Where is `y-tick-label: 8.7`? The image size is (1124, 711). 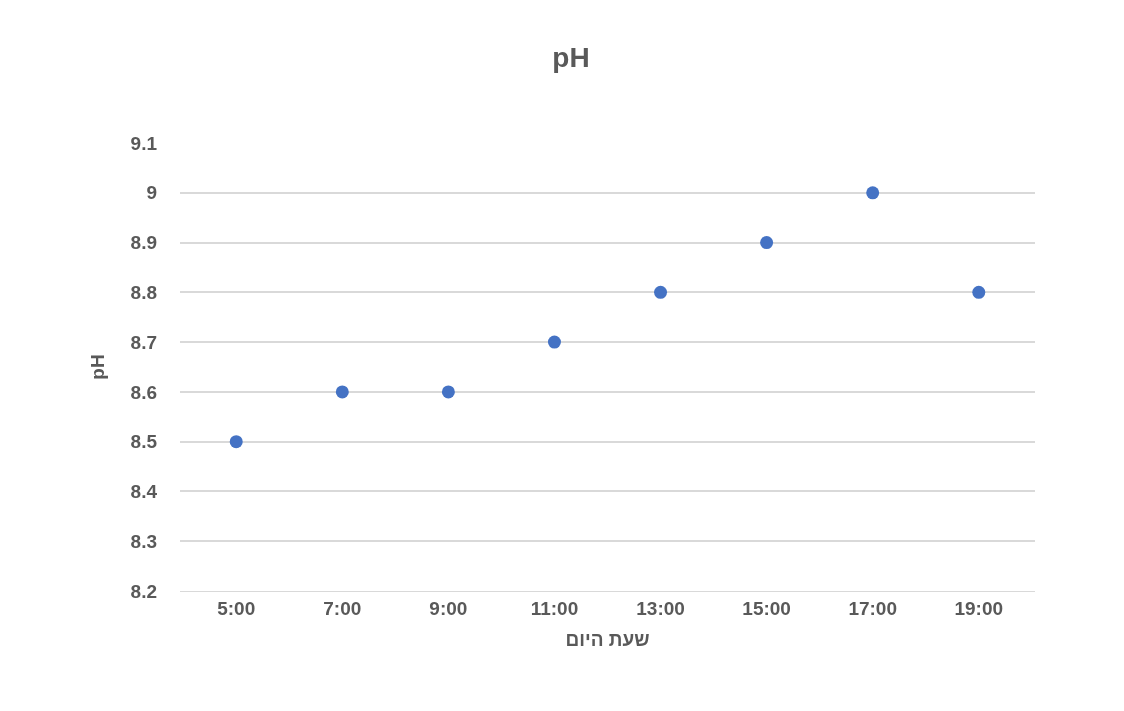 y-tick-label: 8.7 is located at coordinates (143, 342).